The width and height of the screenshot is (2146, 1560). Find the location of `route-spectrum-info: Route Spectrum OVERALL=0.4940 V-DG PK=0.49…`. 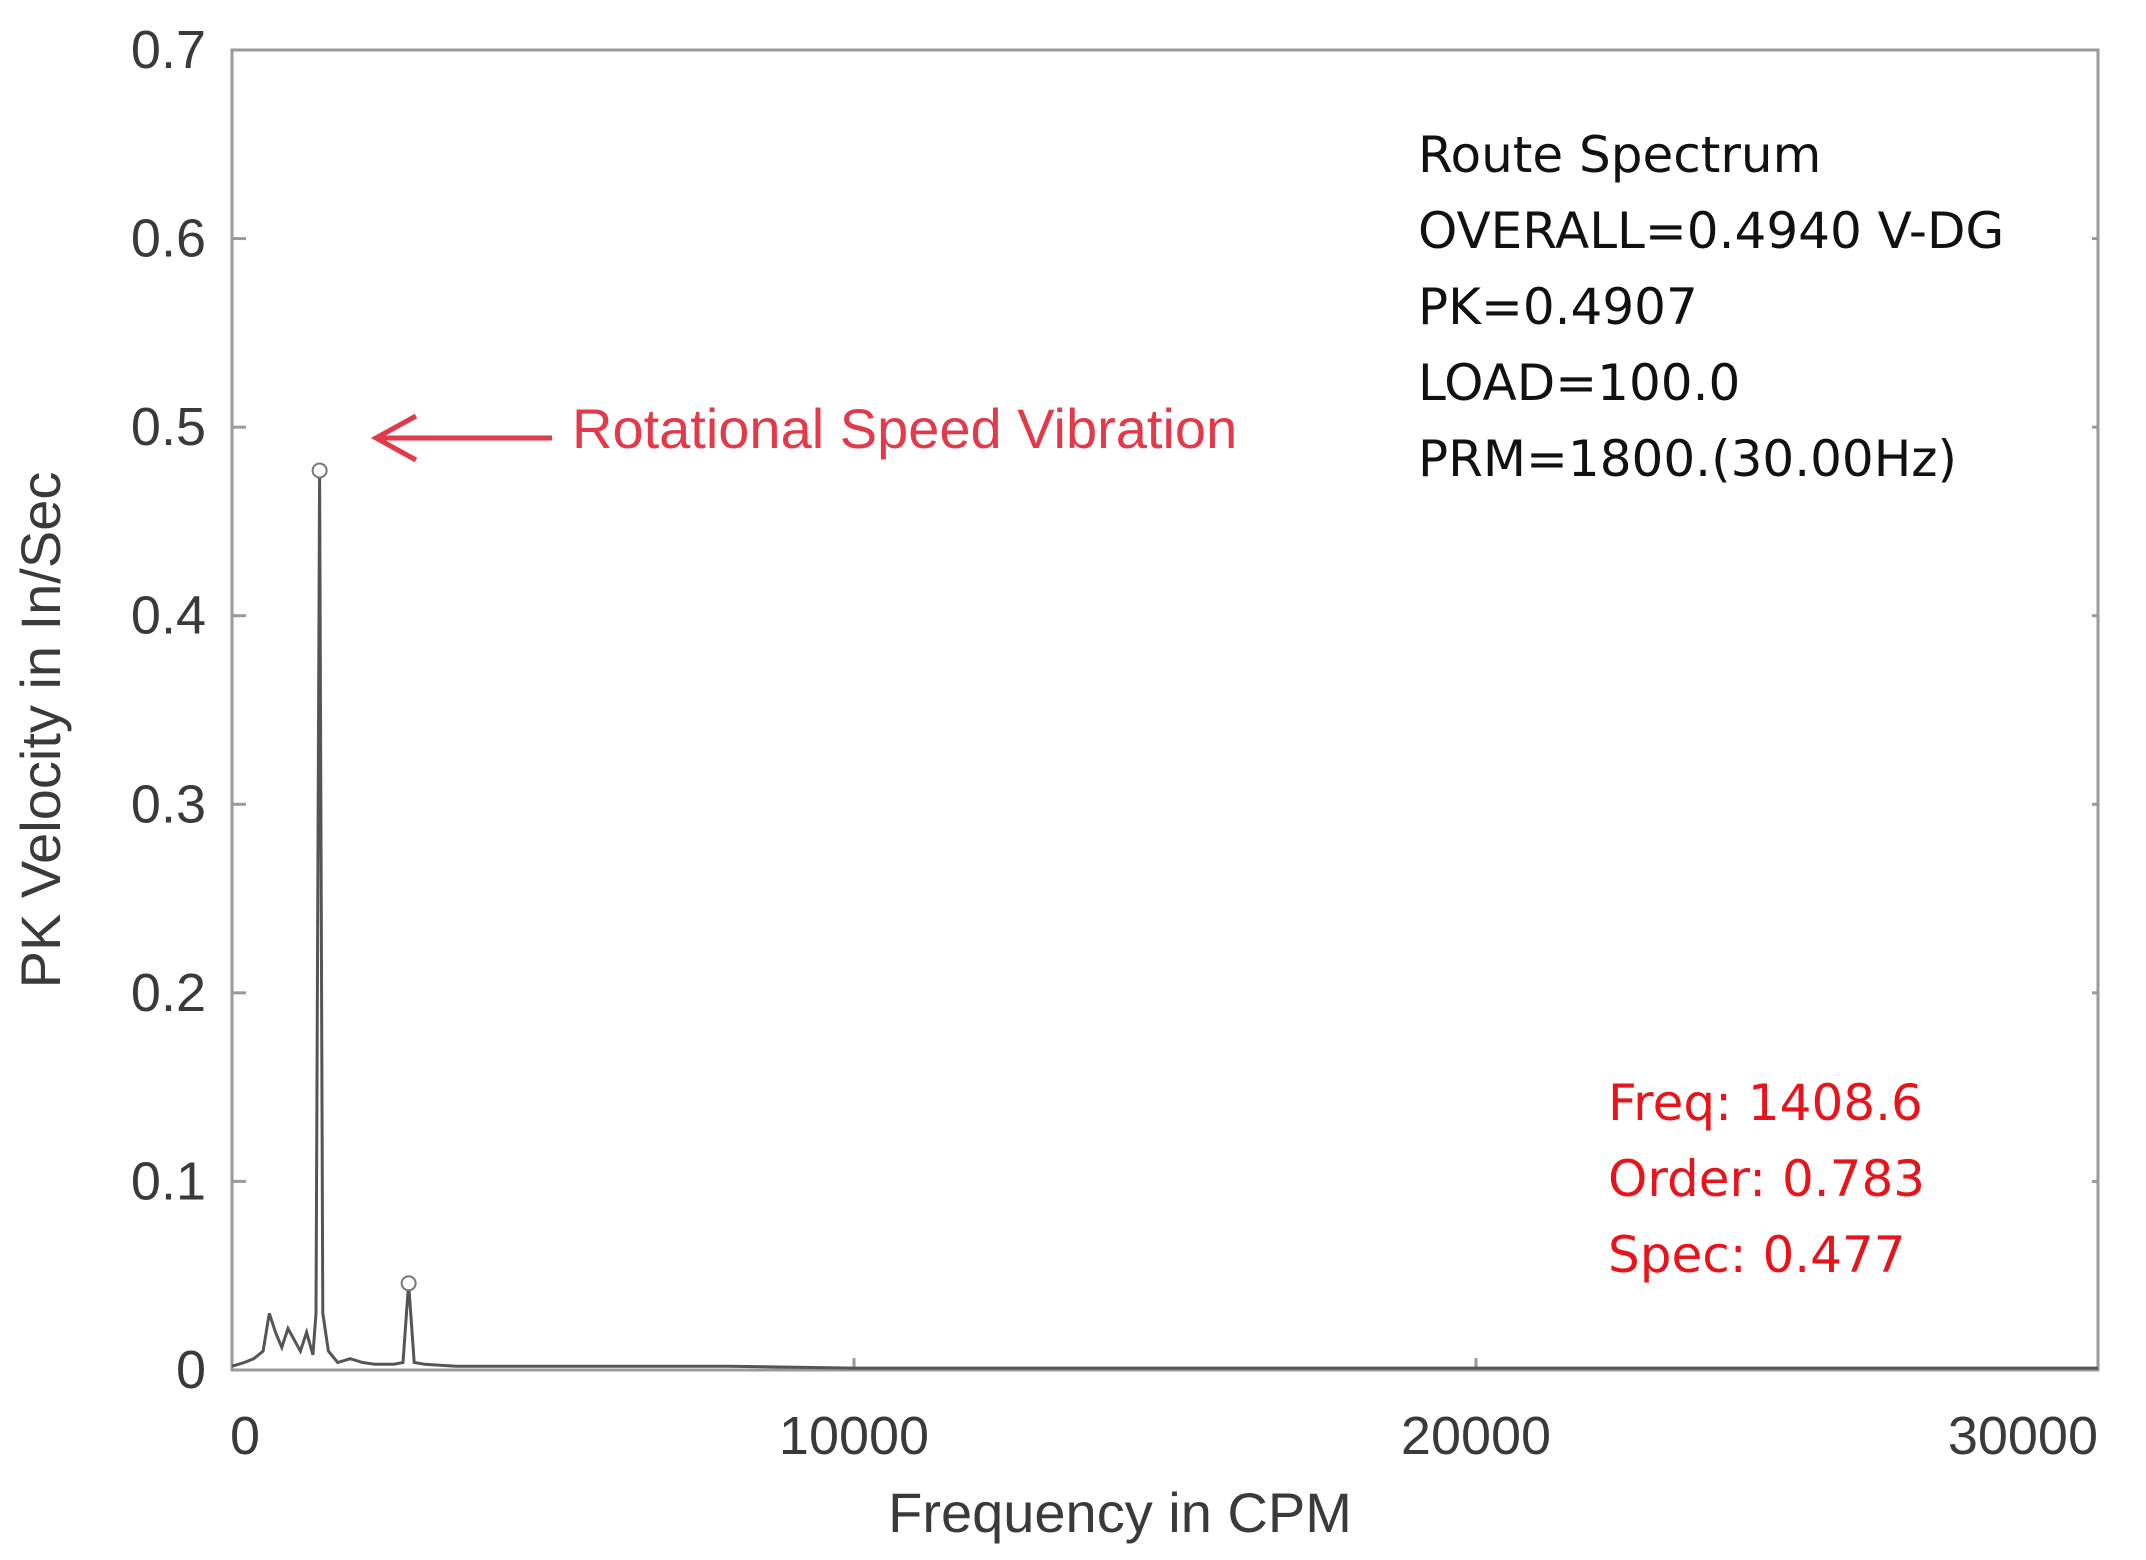

route-spectrum-info: Route Spectrum OVERALL=0.4940 V-DG PK=0.49… is located at coordinates (1711, 307).